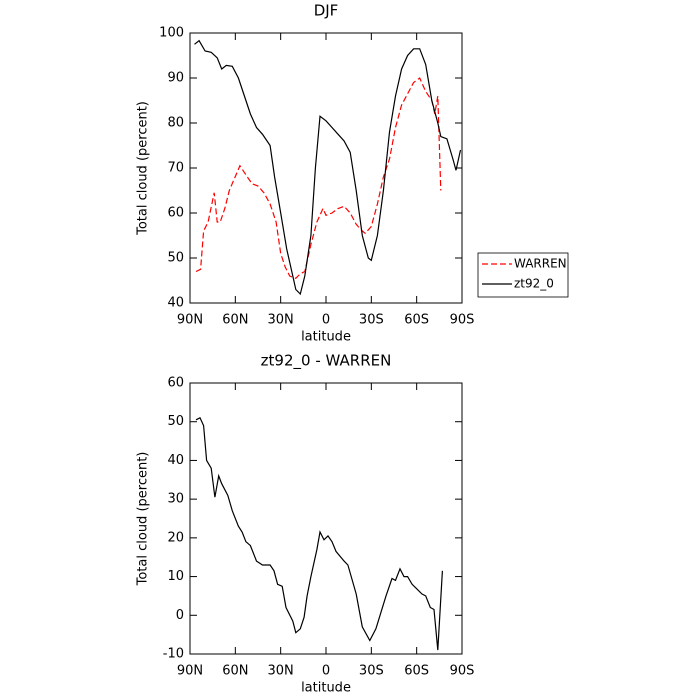 This screenshot has width=700, height=700. Describe the element at coordinates (173, 654) in the screenshot. I see `y-tick-label: -10` at that location.